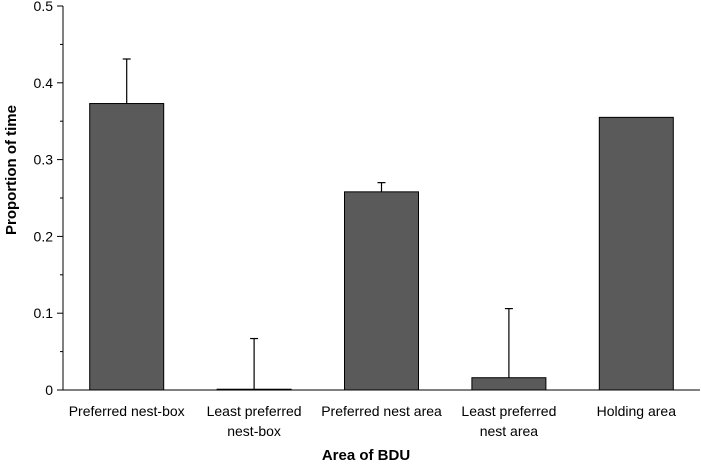  I want to click on x-axis-title: Area of BDU, so click(366, 455).